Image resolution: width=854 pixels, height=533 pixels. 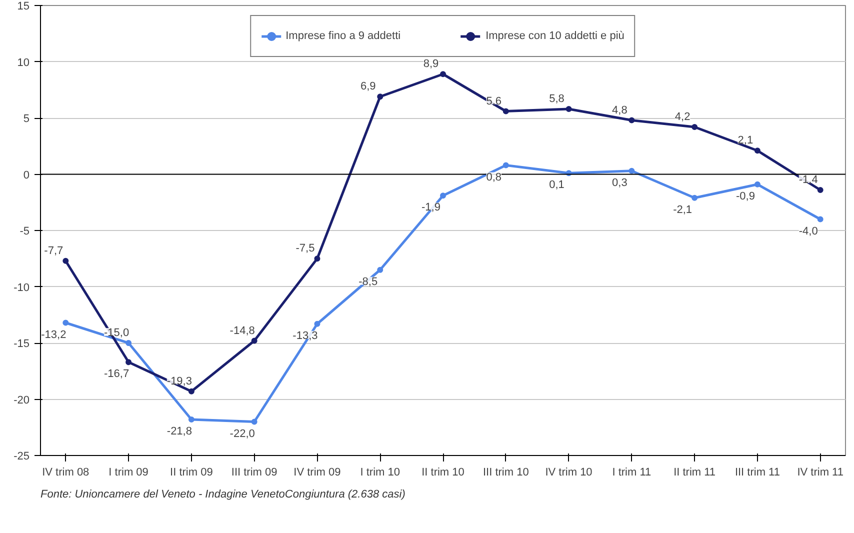 What do you see at coordinates (556, 99) in the screenshot?
I see `data-label: 5,8` at bounding box center [556, 99].